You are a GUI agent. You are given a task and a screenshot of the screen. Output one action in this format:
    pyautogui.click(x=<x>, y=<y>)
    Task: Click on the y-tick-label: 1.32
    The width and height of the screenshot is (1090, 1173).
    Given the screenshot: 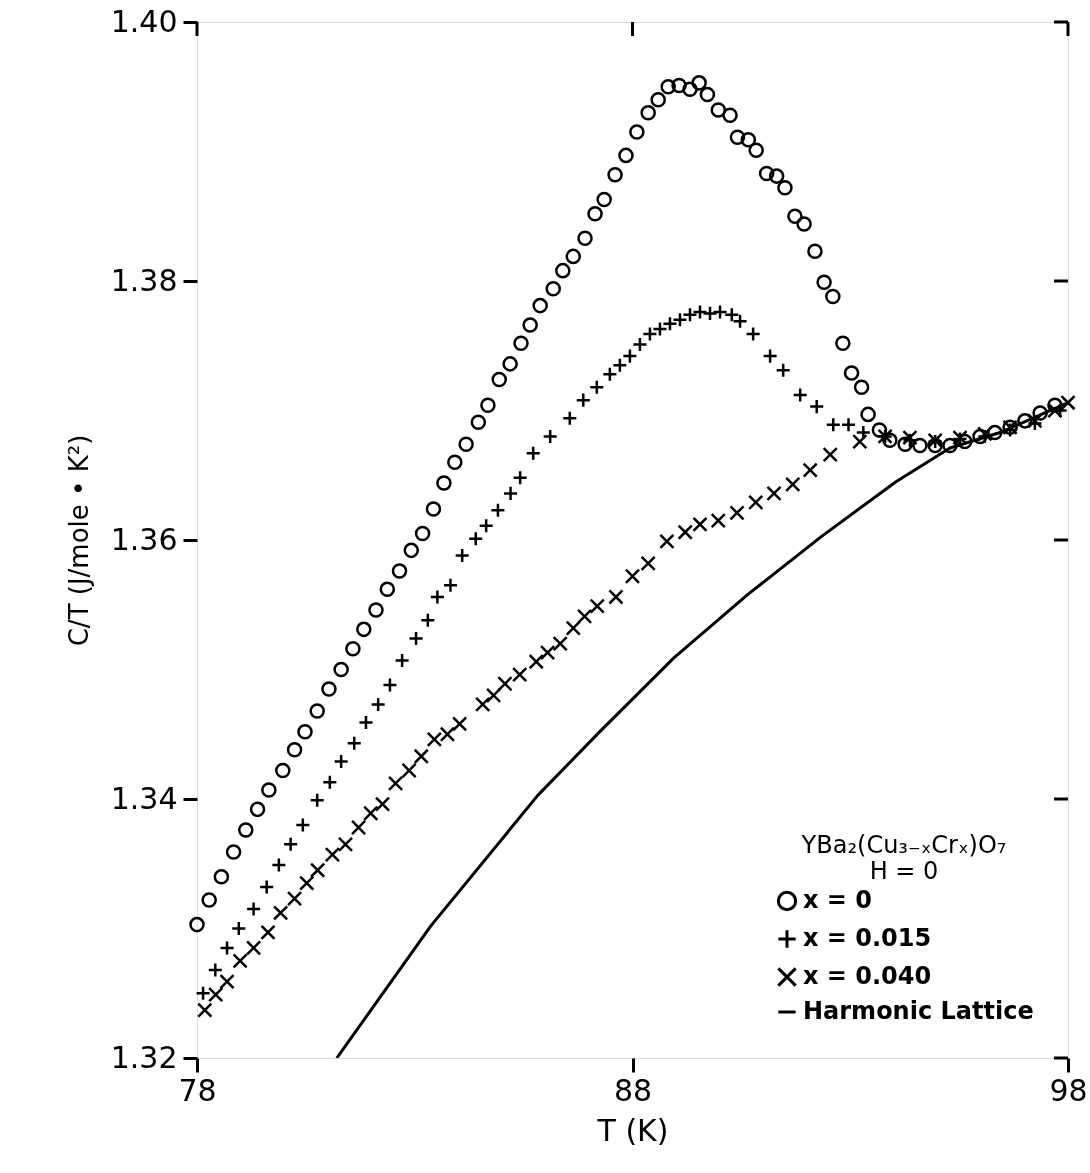 What is the action you would take?
    pyautogui.click(x=144, y=1057)
    